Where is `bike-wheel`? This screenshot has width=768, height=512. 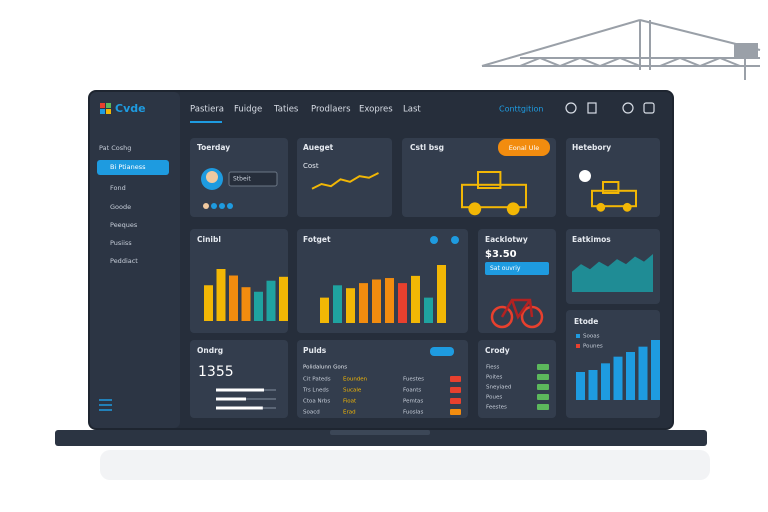 bike-wheel is located at coordinates (502, 317).